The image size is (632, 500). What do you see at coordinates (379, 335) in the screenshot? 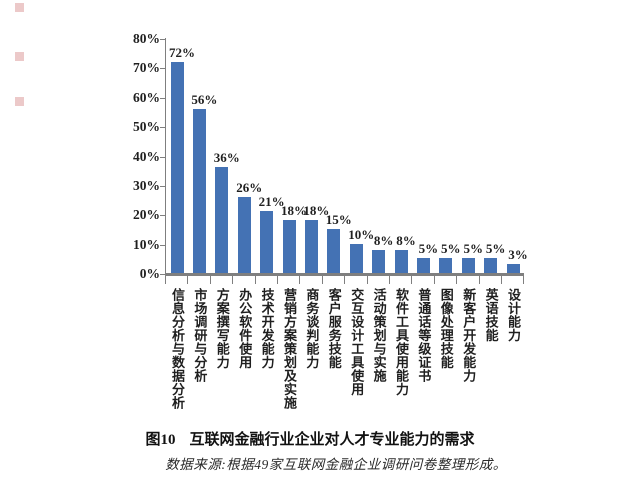
I see `x-axis-category-label: 活动策划与实施` at bounding box center [379, 335].